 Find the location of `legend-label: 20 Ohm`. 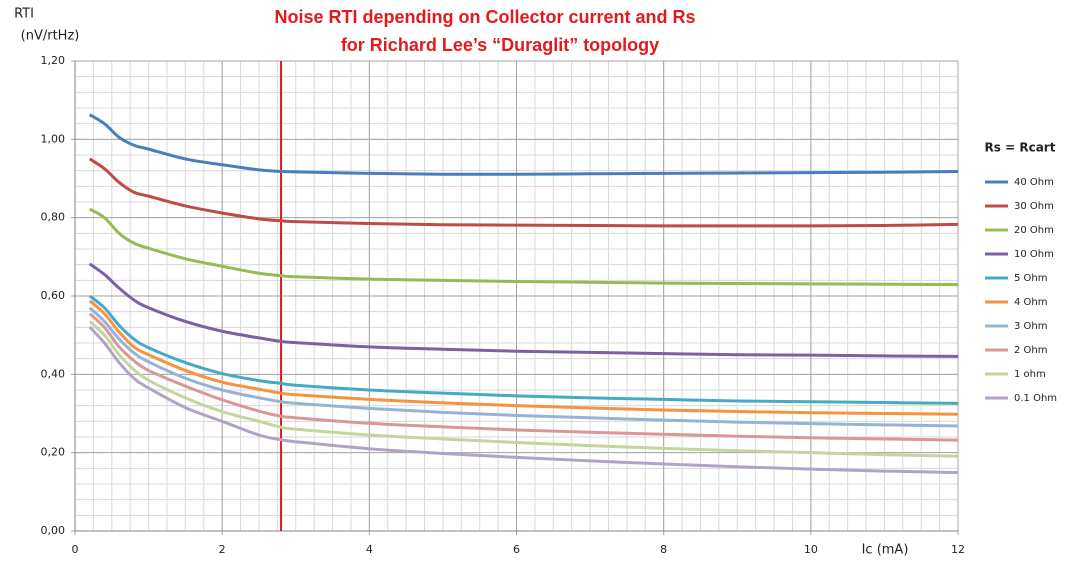

legend-label: 20 Ohm is located at coordinates (1034, 230).